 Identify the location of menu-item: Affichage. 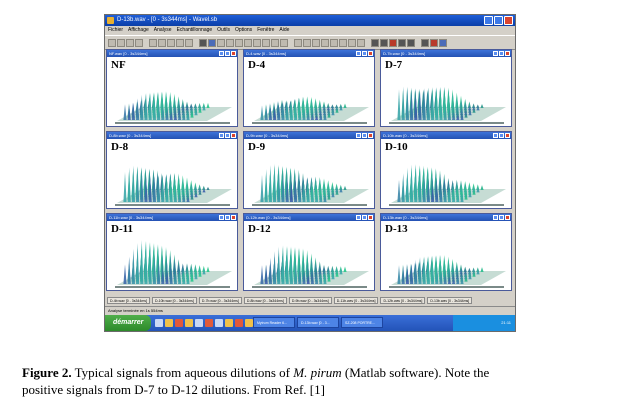
(138, 30).